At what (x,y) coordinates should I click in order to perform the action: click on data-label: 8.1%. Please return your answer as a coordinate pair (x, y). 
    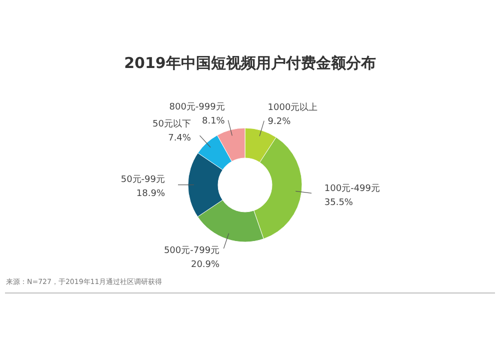
    Looking at the image, I should click on (214, 121).